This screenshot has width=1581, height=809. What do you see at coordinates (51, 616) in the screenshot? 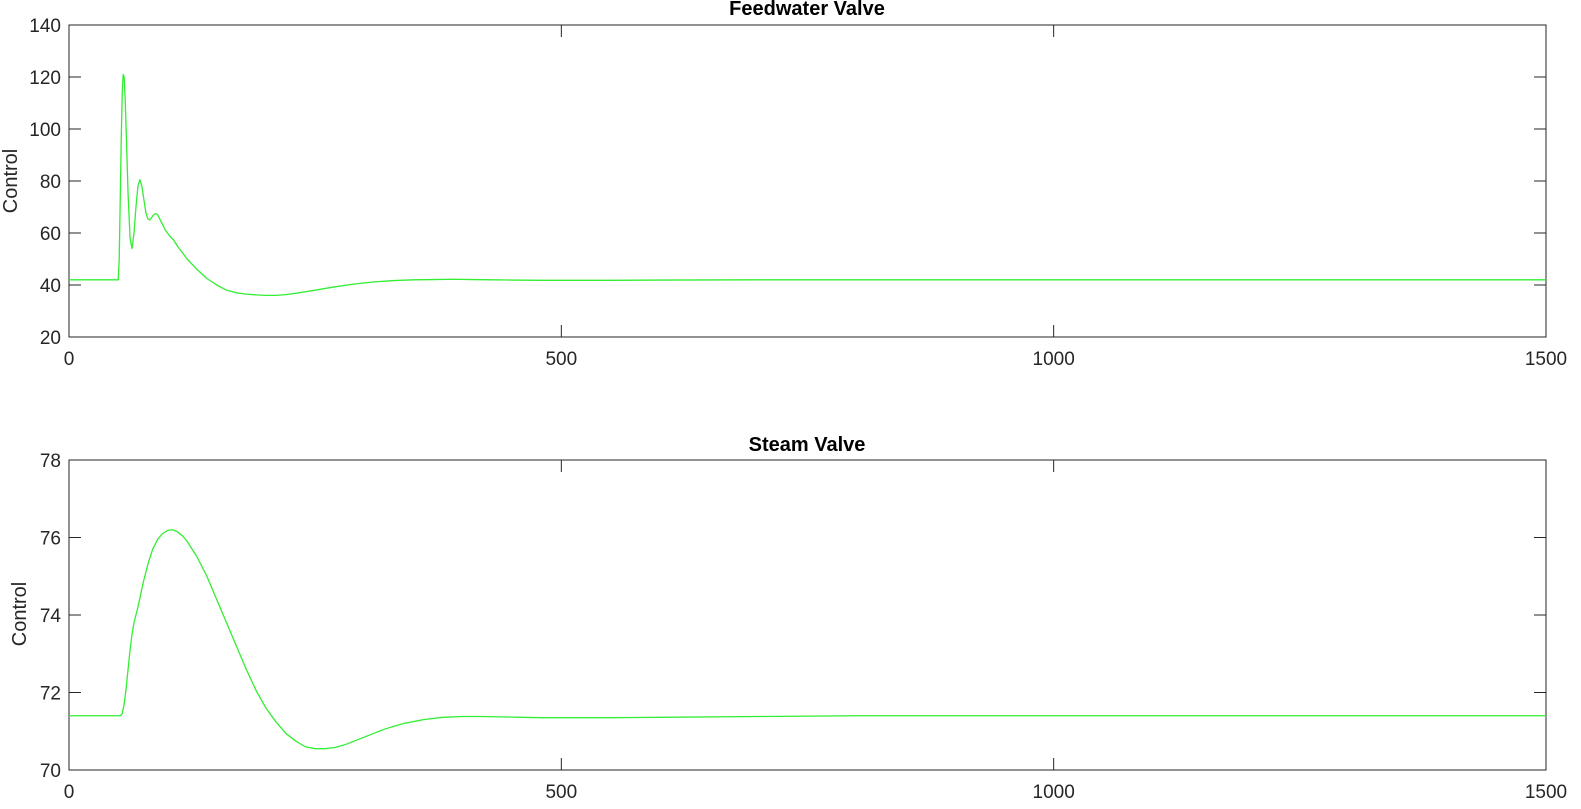
I see `y-tick-label: 74` at bounding box center [51, 616].